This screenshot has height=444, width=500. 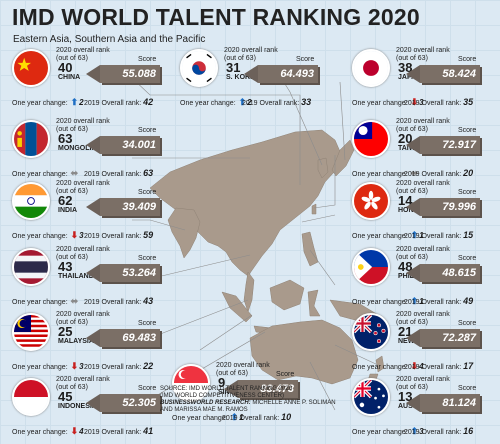 I want to click on mongolia-flag-icon, so click(x=31, y=139).